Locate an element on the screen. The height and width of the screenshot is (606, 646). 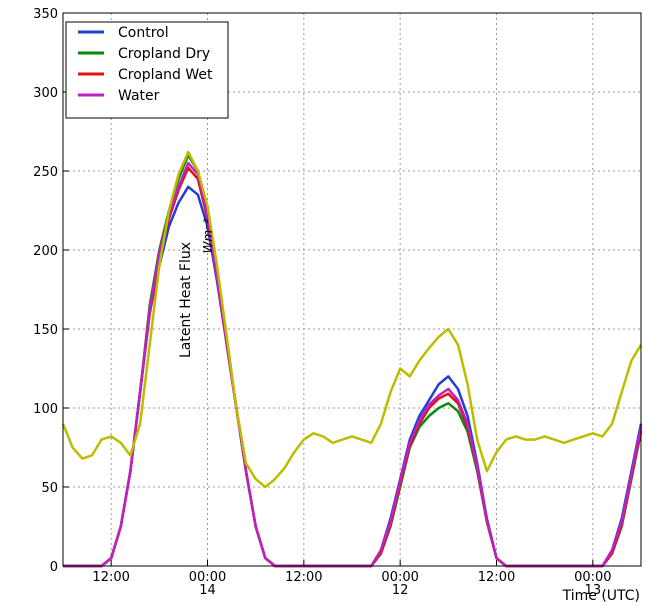
legend: Control Cropland Dry Cropland Wet Water is located at coordinates (147, 70).